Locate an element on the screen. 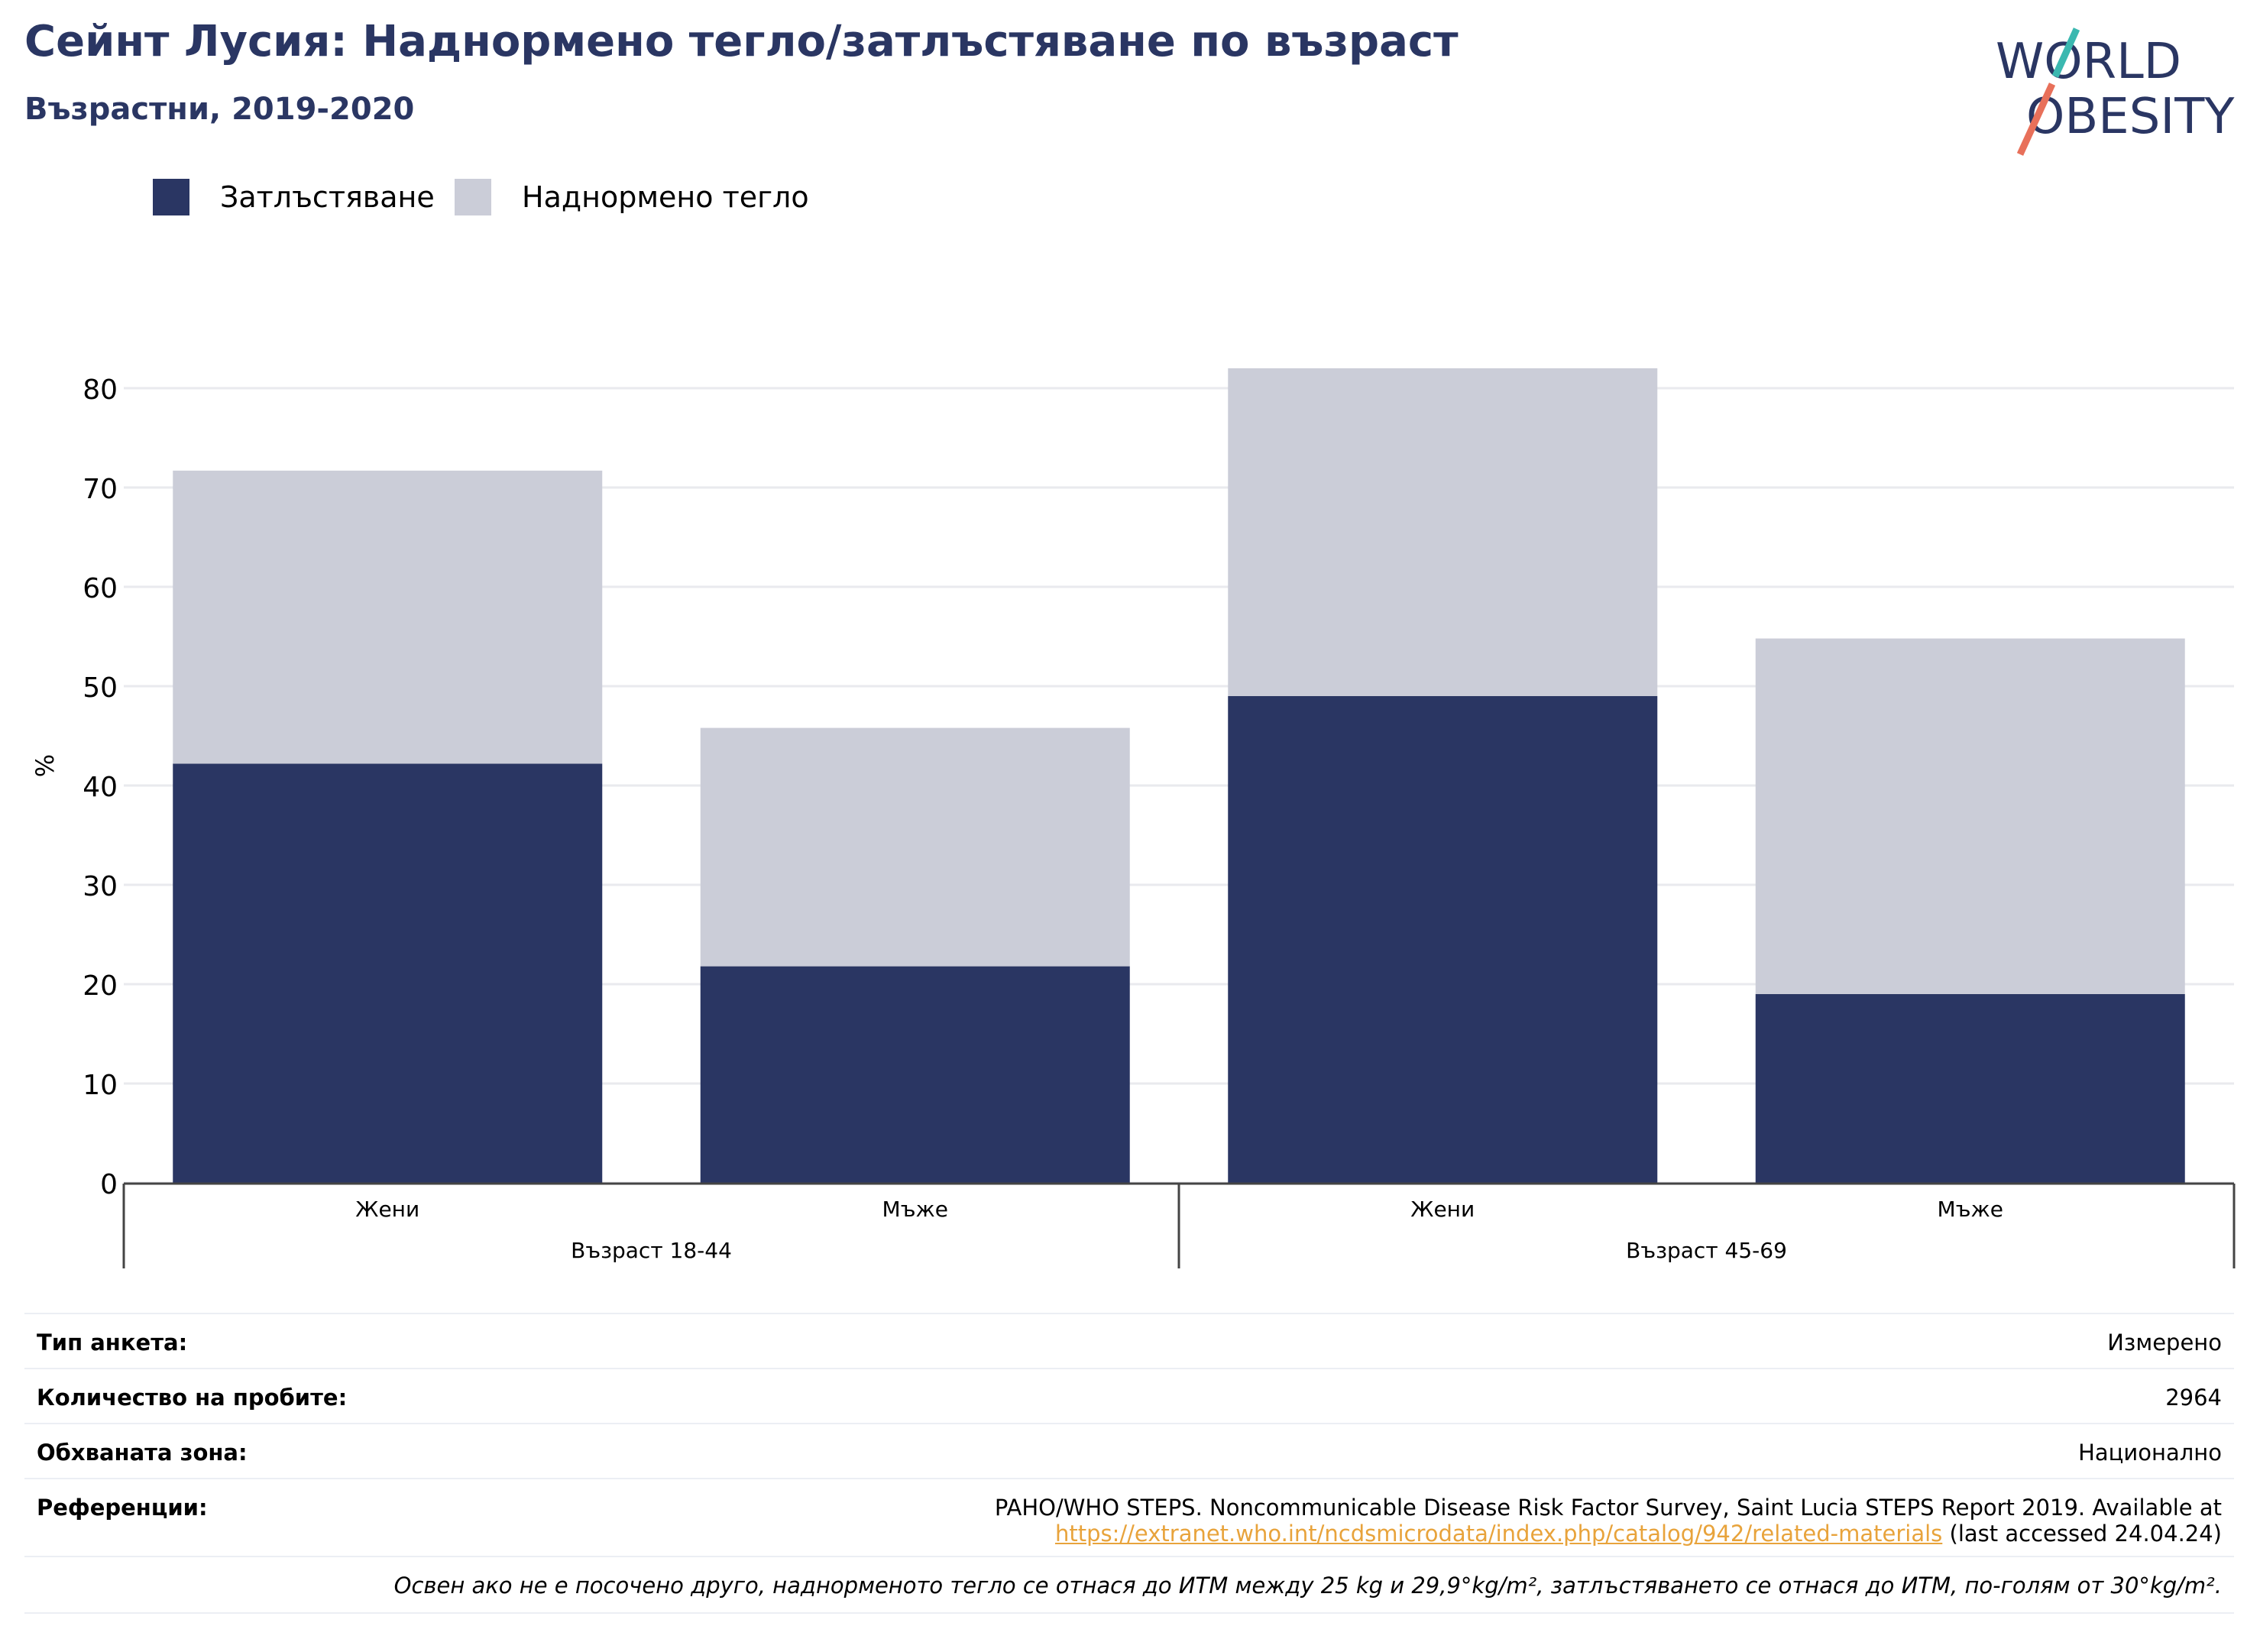 Image resolution: width=2260 pixels, height=1652 pixels. legend-label-overweight: Наднормено тегло is located at coordinates (665, 197).